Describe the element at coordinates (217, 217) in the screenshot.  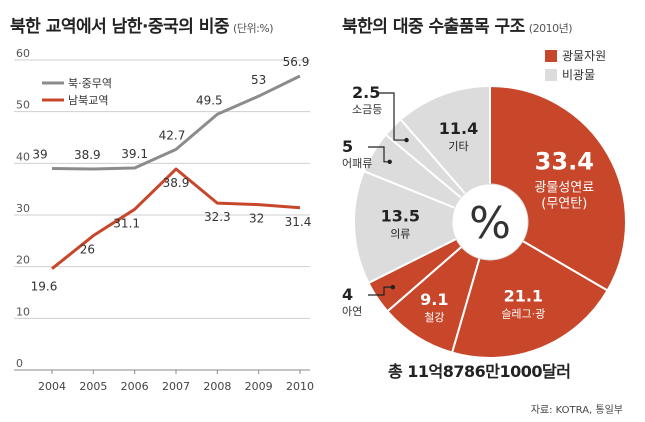
I see `data-label: 32.3` at that location.